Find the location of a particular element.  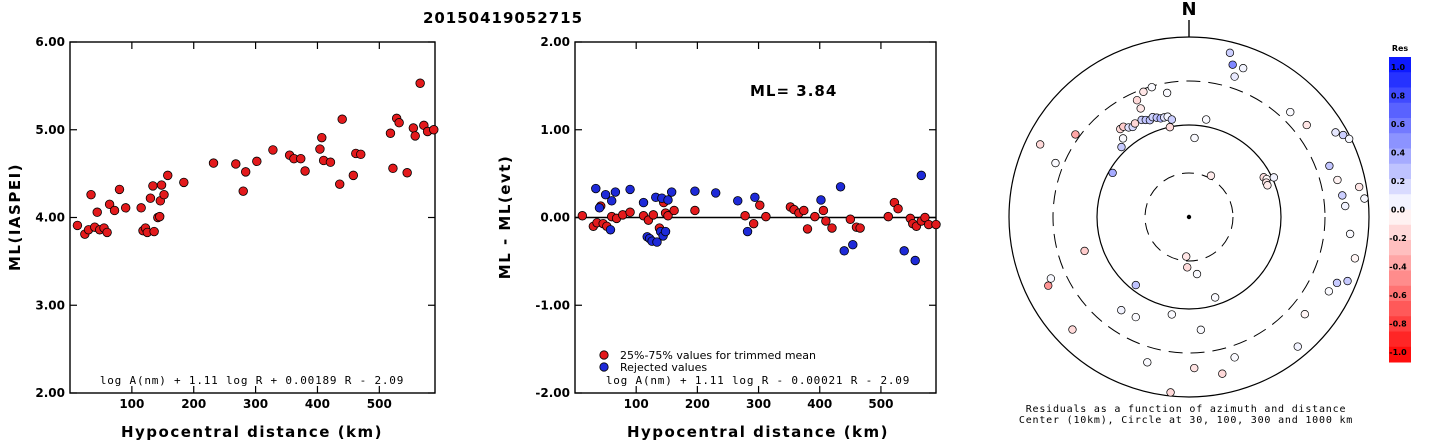

ml-xlabel: Hypocentral distance (km) is located at coordinates (252, 432).